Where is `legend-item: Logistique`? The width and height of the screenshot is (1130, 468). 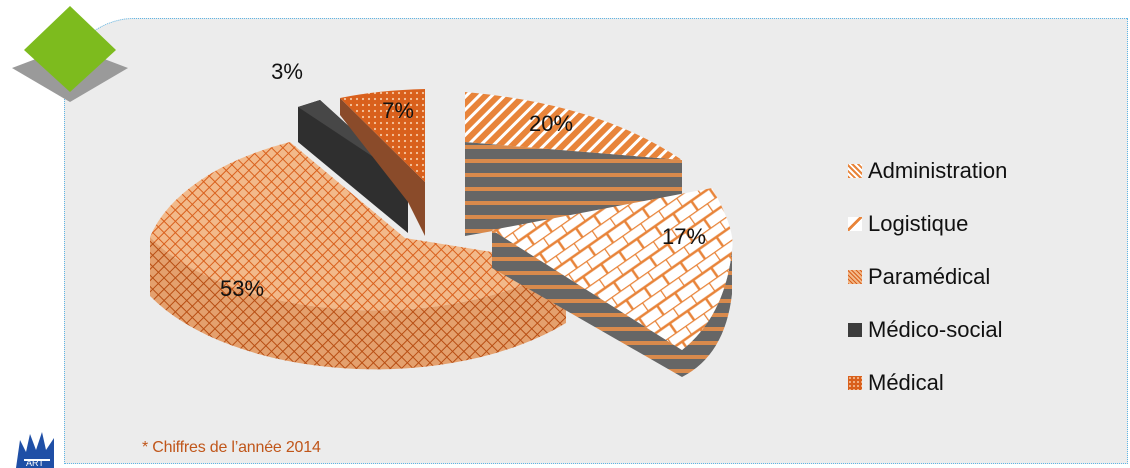 legend-item: Logistique is located at coordinates (978, 223).